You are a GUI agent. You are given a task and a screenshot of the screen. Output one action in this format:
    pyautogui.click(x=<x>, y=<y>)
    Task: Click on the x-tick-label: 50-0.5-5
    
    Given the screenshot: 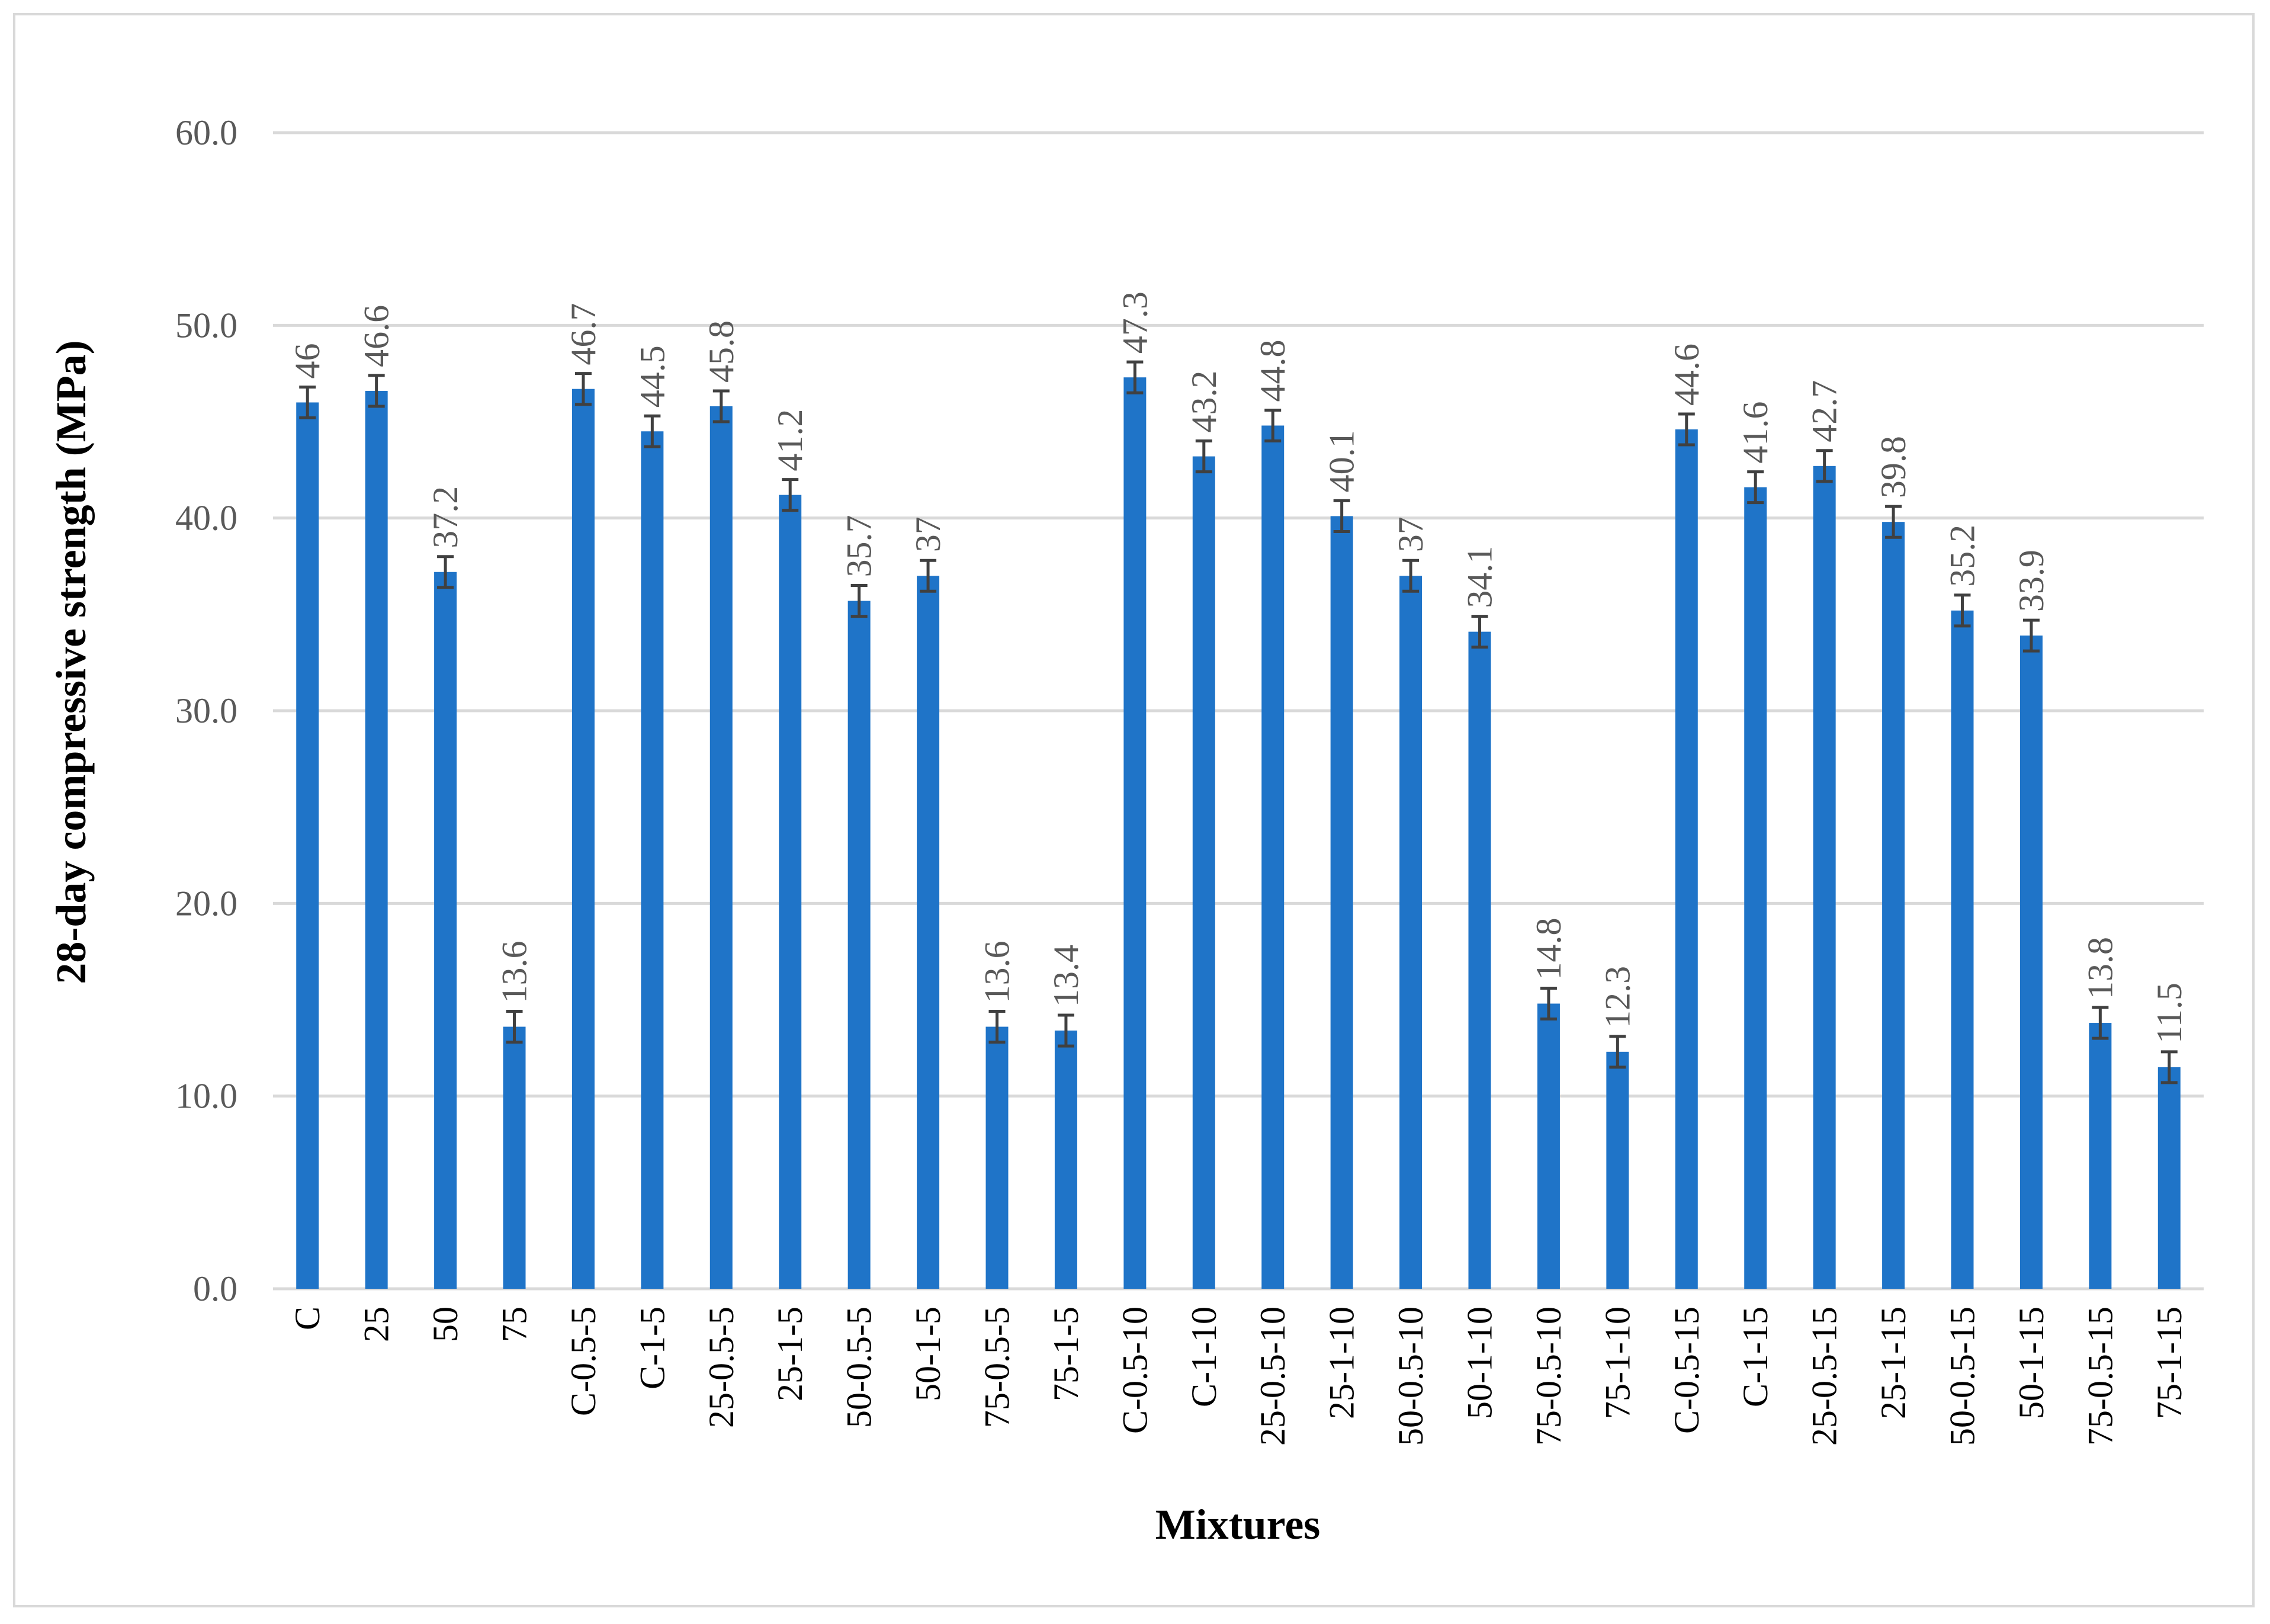 What is the action you would take?
    pyautogui.click(x=860, y=1367)
    